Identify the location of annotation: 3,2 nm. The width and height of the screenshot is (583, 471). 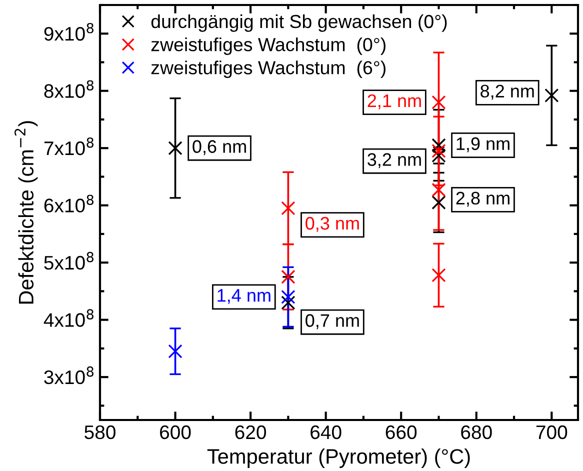
(394, 160).